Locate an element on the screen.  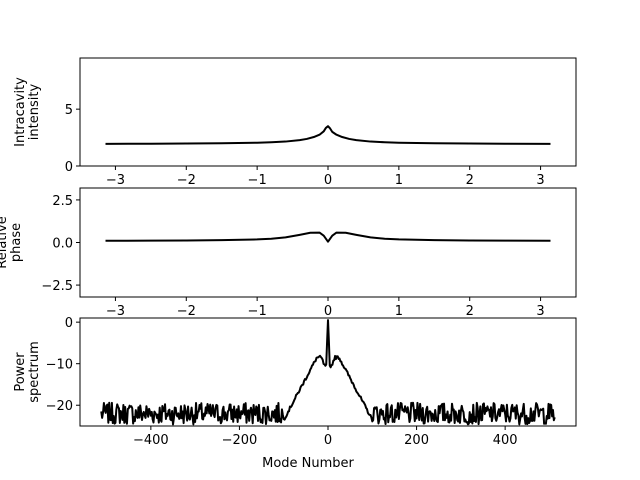
y-tick-label: −2.5 is located at coordinates (57, 286).